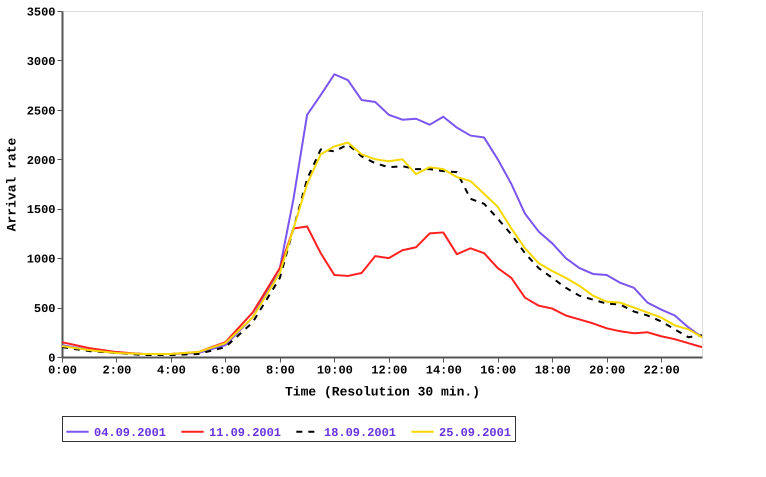 The height and width of the screenshot is (477, 766). Describe the element at coordinates (475, 433) in the screenshot. I see `legend-label: 25.09.2001` at that location.